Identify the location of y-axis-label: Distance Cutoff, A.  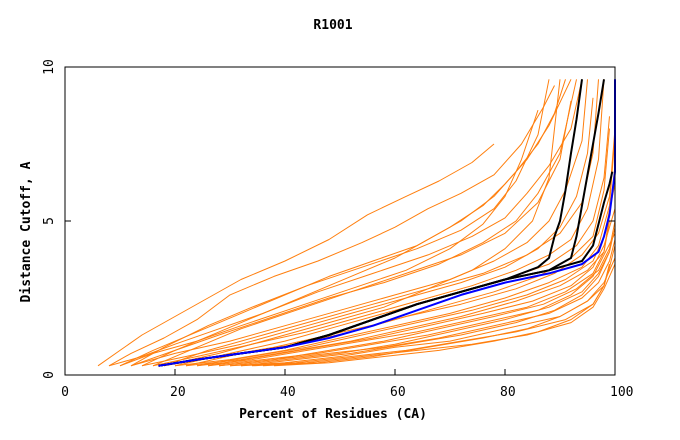
(26, 231).